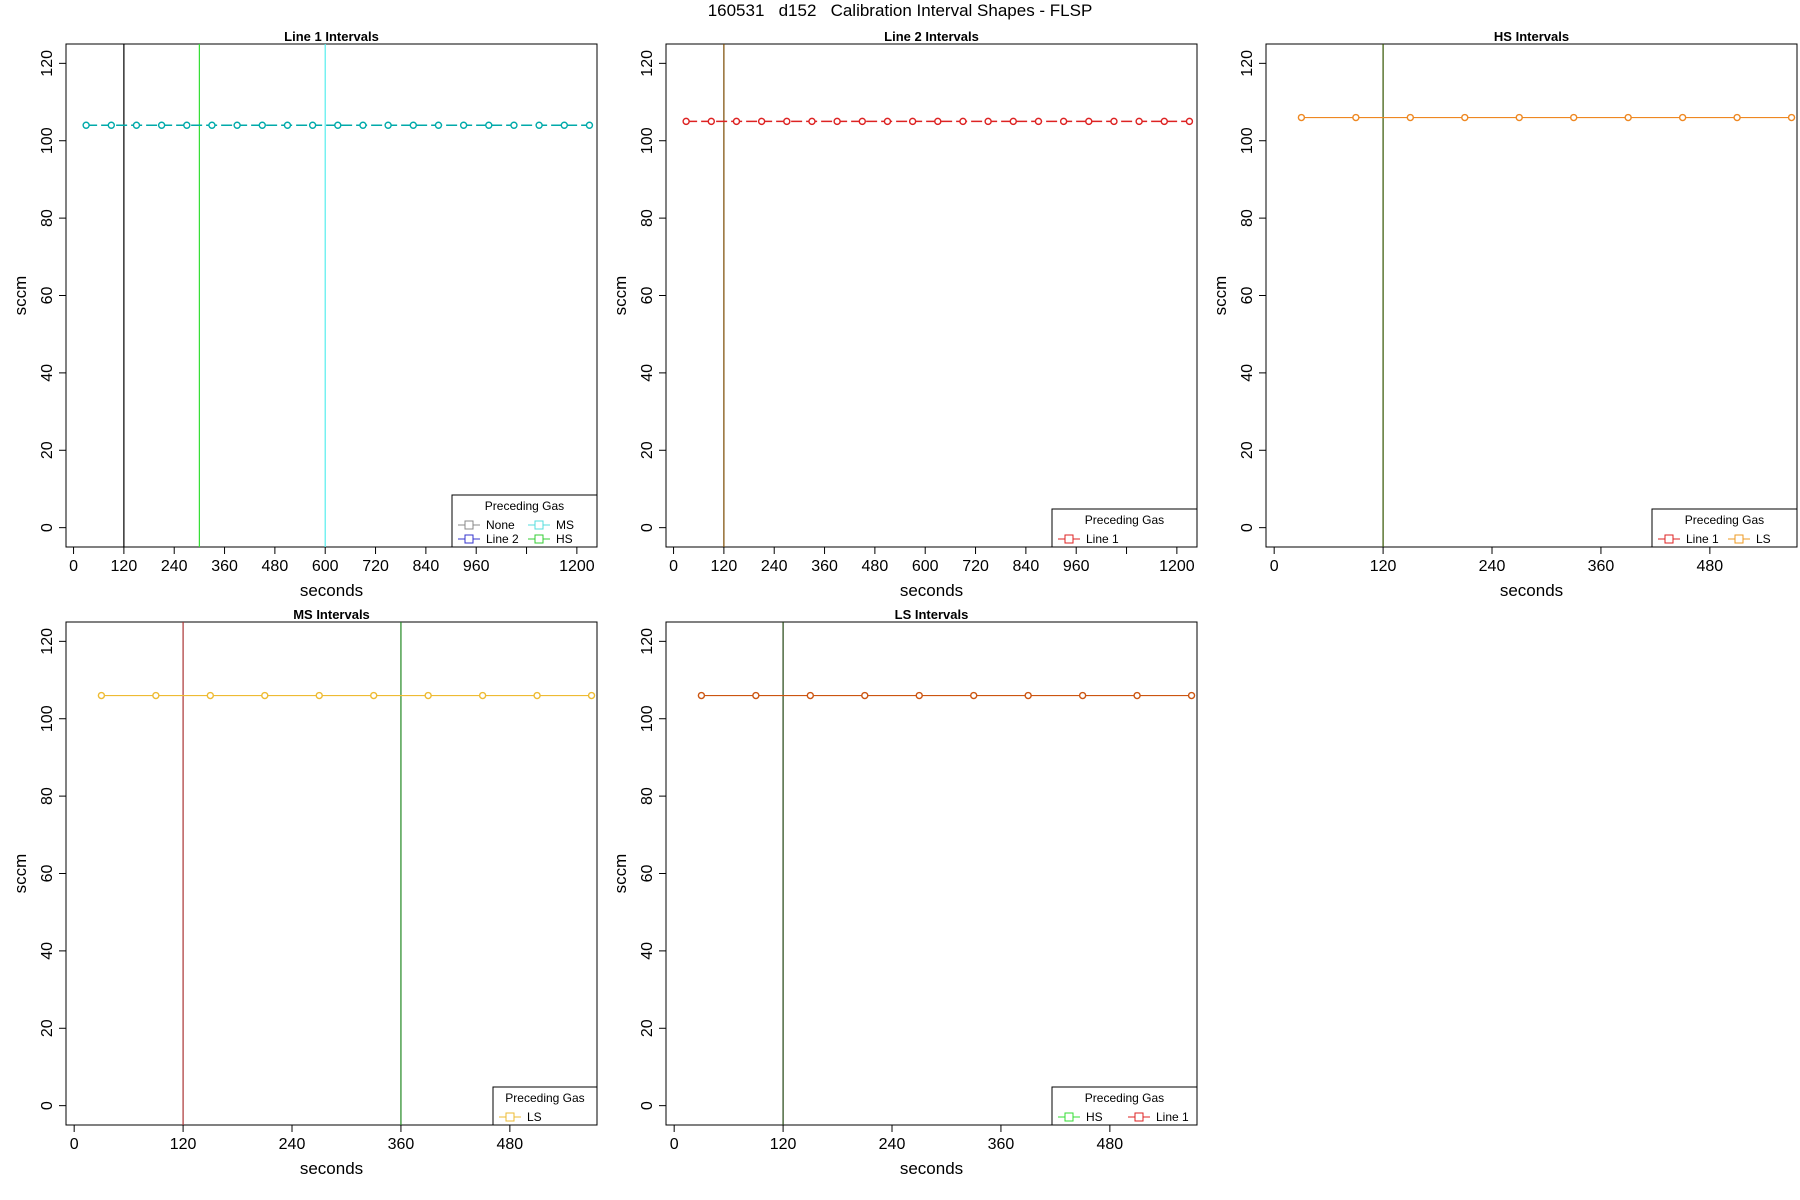 Image resolution: width=1800 pixels, height=1200 pixels. I want to click on legend-label: Line 2, so click(502, 539).